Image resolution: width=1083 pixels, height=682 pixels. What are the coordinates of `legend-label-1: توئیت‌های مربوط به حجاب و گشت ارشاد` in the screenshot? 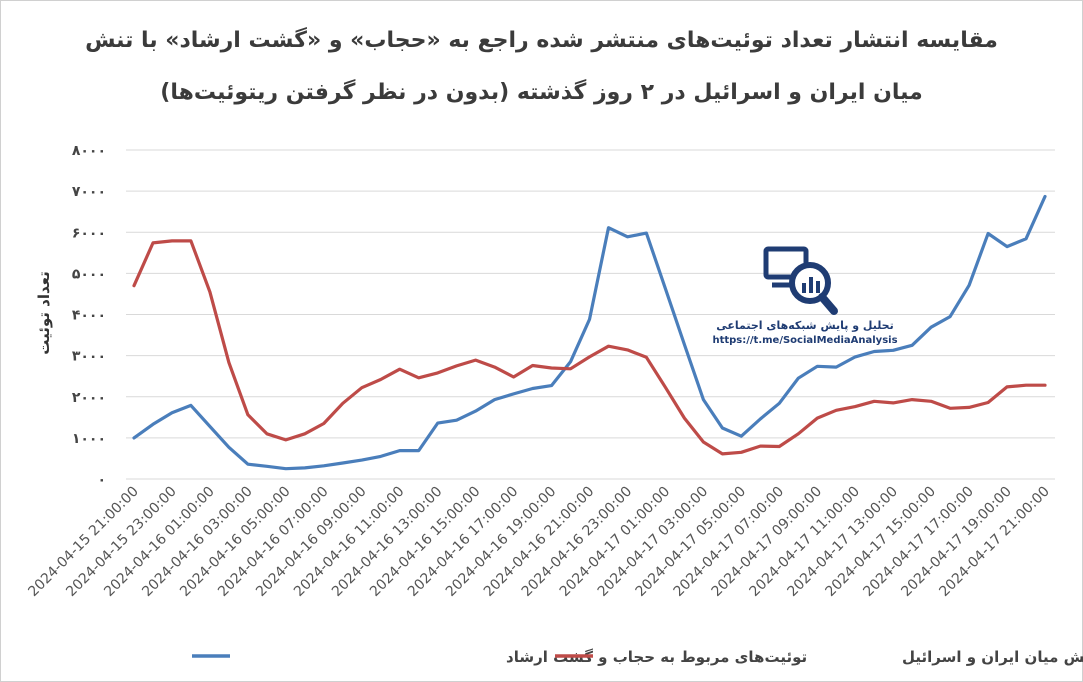 It's located at (656, 657).